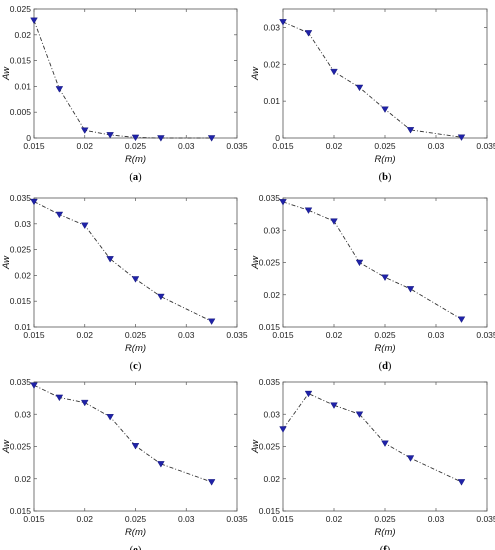 The width and height of the screenshot is (495, 550). I want to click on y-tick-label: 0, so click(28, 138).